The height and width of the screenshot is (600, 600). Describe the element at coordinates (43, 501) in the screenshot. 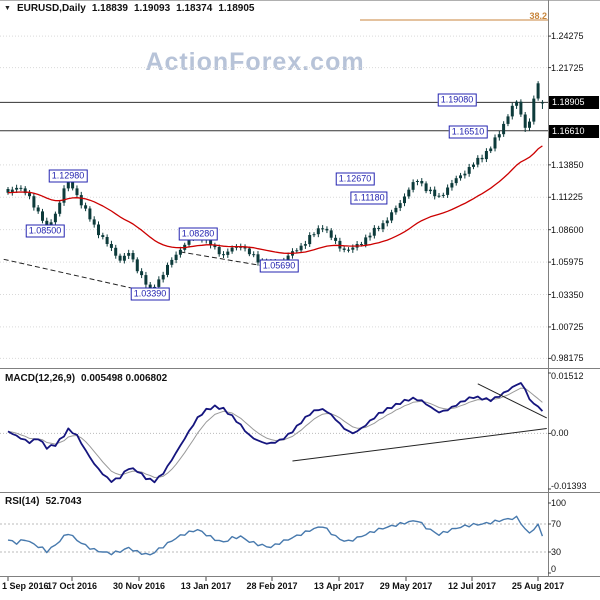

I see `rsi-header: RSI(14) 52.7043` at that location.